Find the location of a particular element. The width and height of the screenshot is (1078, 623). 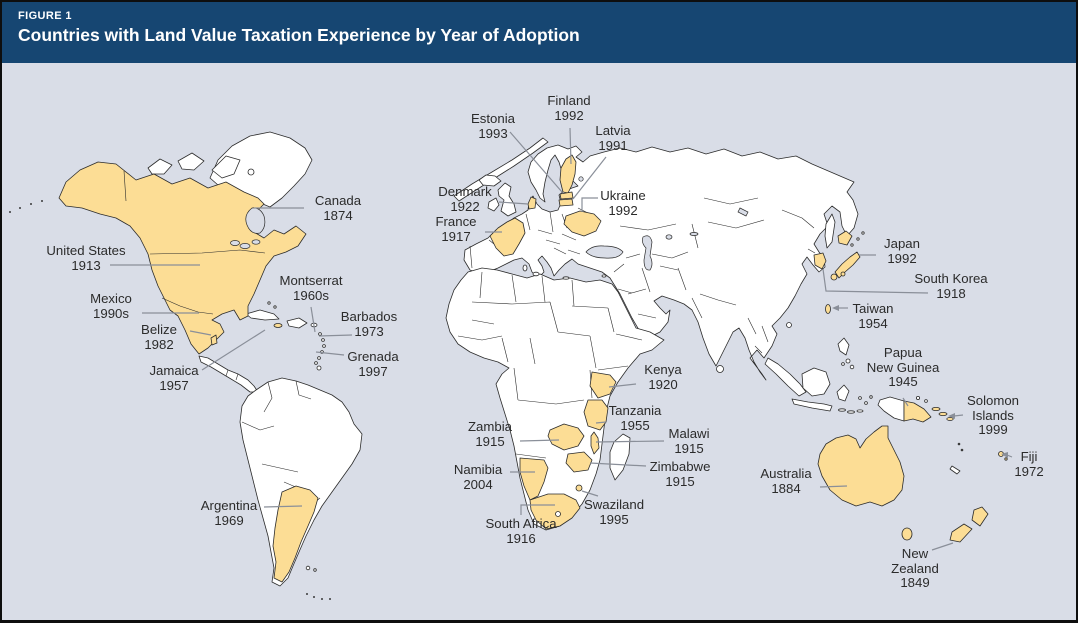

label-united-states: United States 1913 is located at coordinates (86, 258).